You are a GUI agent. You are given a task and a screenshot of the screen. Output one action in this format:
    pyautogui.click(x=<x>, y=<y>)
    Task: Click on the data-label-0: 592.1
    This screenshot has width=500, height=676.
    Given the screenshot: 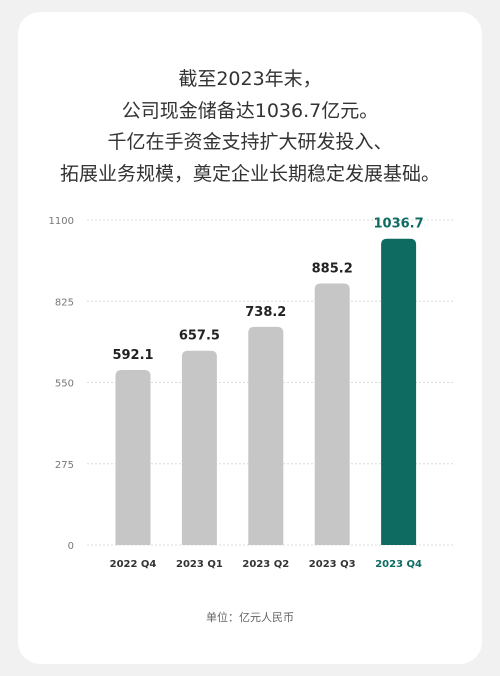 What is the action you would take?
    pyautogui.click(x=132, y=355)
    